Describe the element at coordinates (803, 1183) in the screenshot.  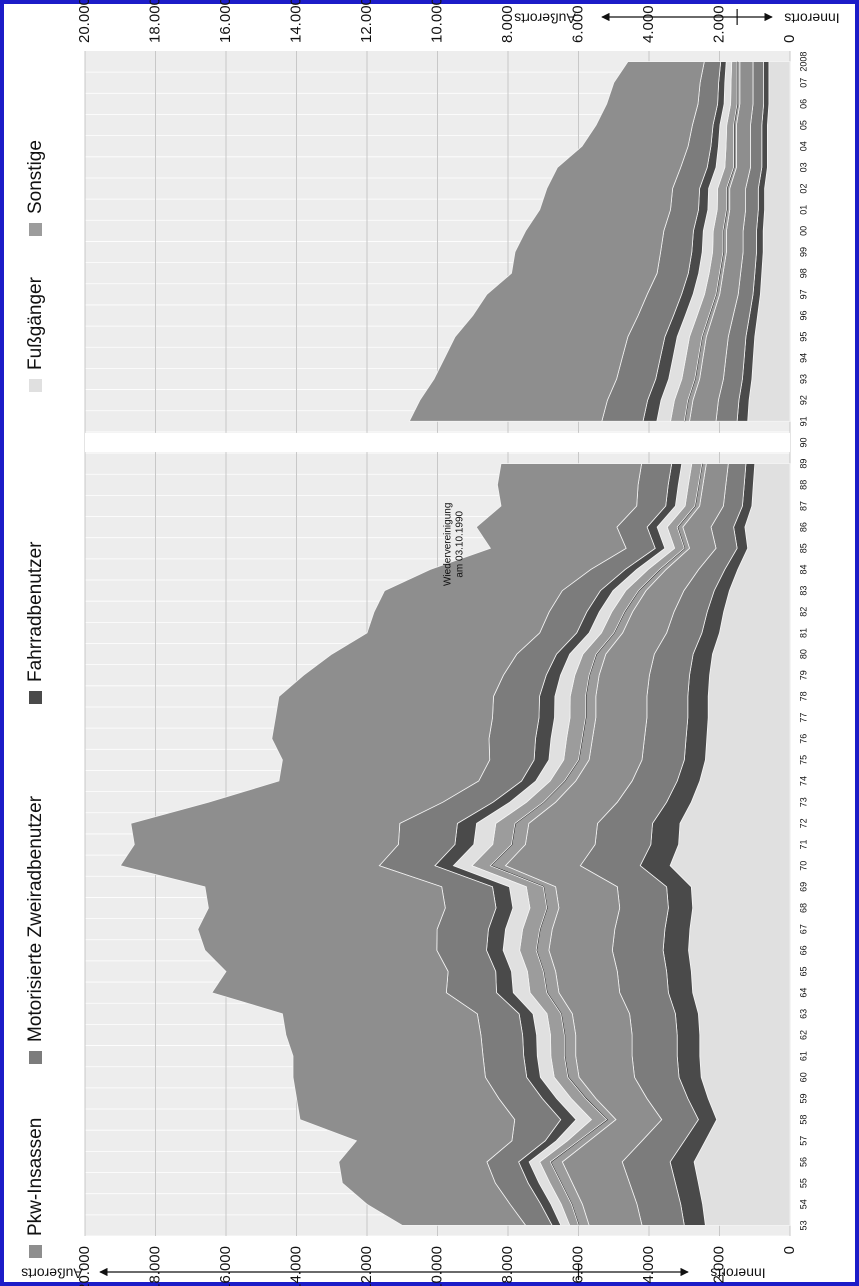
I see `x-tick-label: 55` at that location.